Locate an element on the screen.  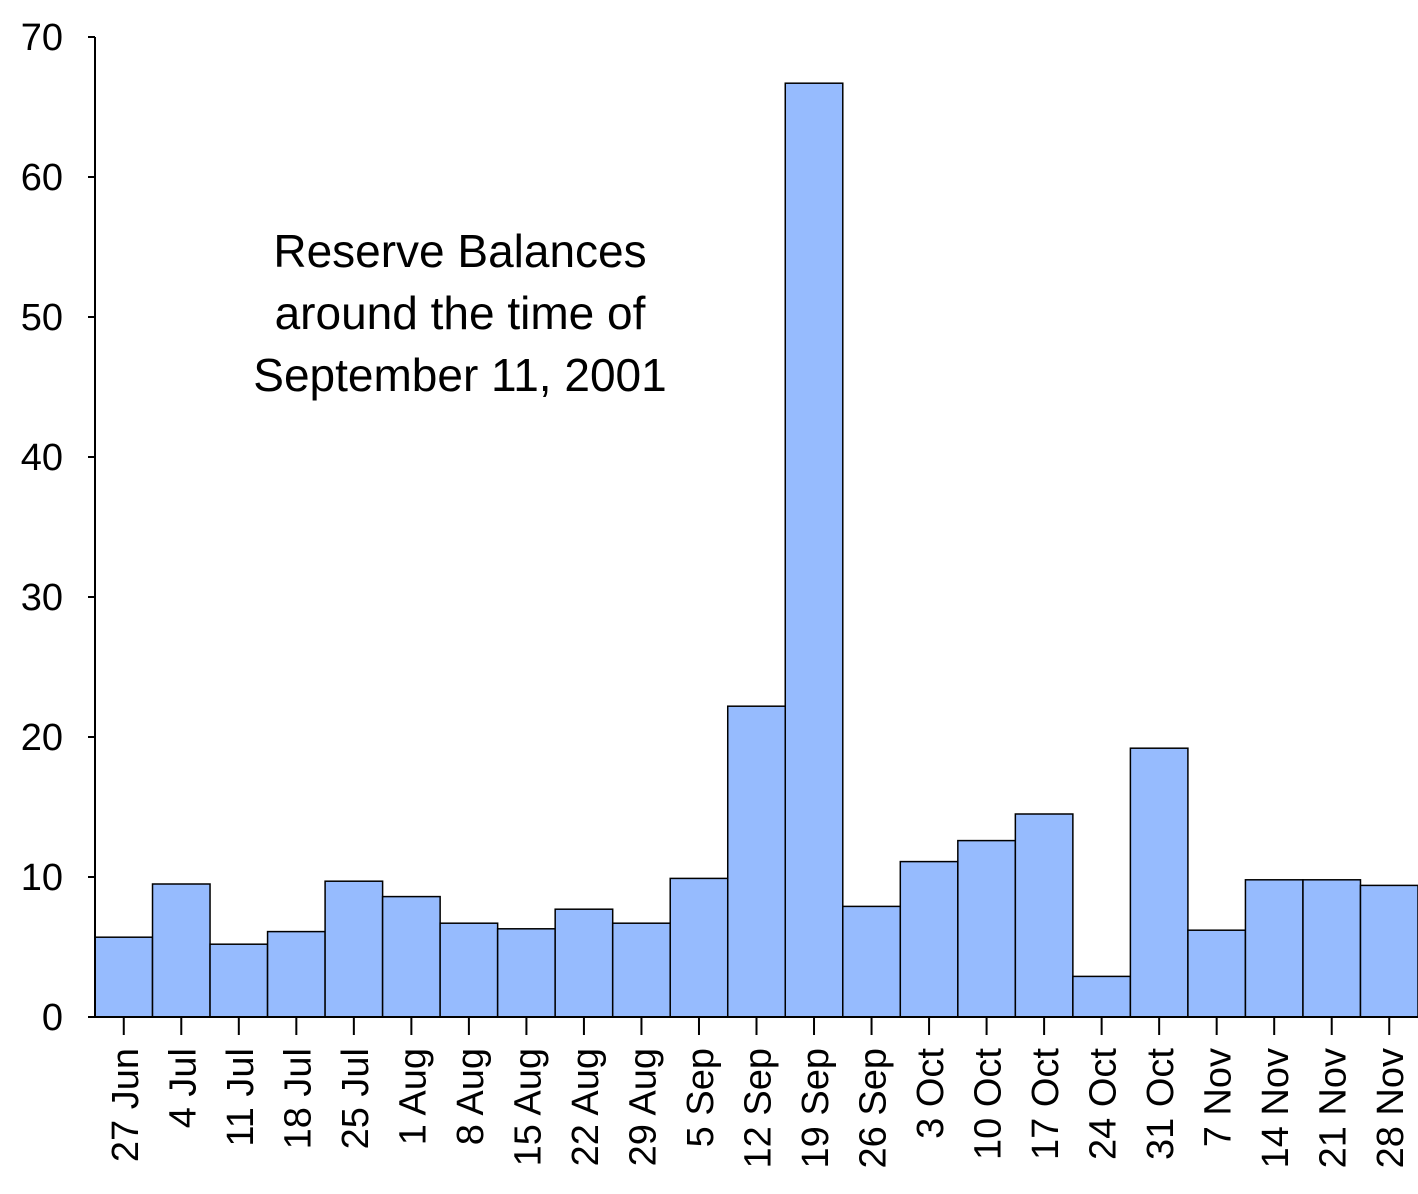
x-tick-label-15: 10 Oct is located at coordinates (989, 1104).